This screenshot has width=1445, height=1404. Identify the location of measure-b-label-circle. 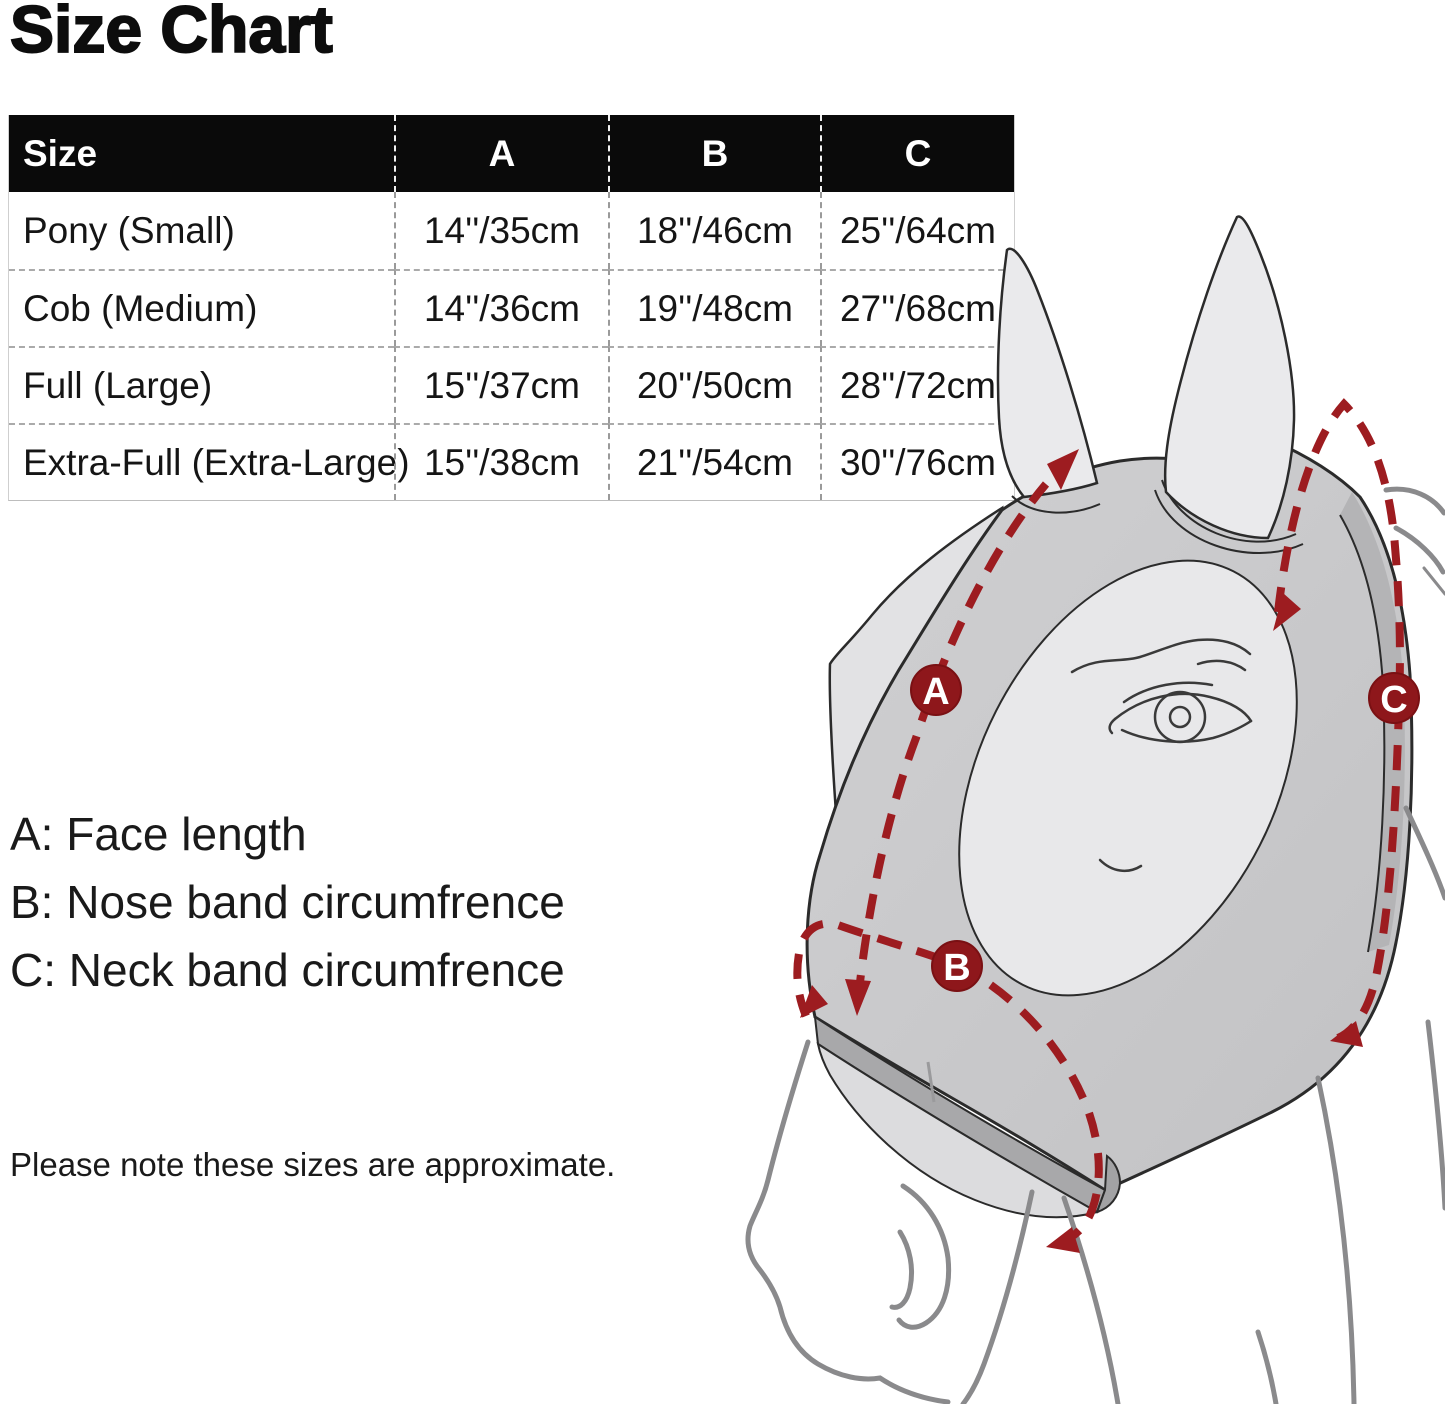
(957, 966).